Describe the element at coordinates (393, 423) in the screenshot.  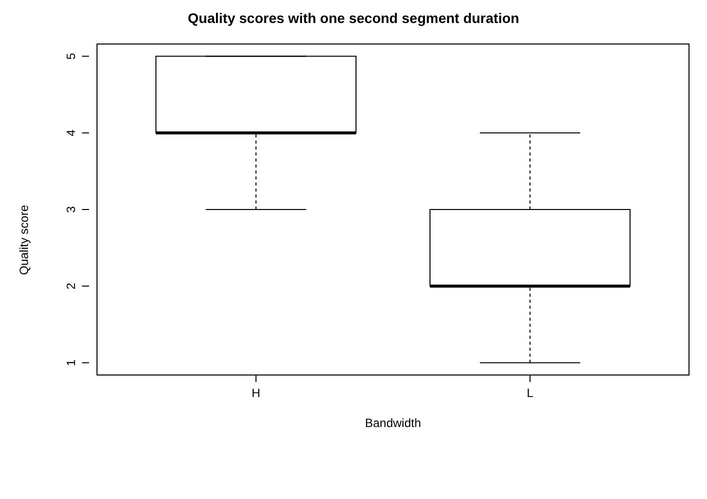
I see `x-axis-title: Bandwidth` at that location.